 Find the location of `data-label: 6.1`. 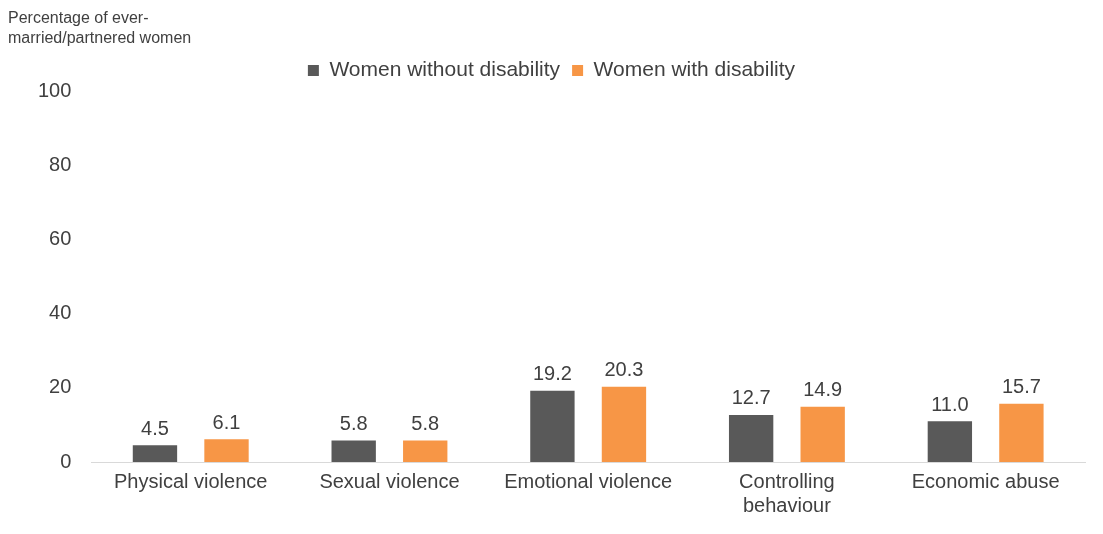

data-label: 6.1 is located at coordinates (226, 421).